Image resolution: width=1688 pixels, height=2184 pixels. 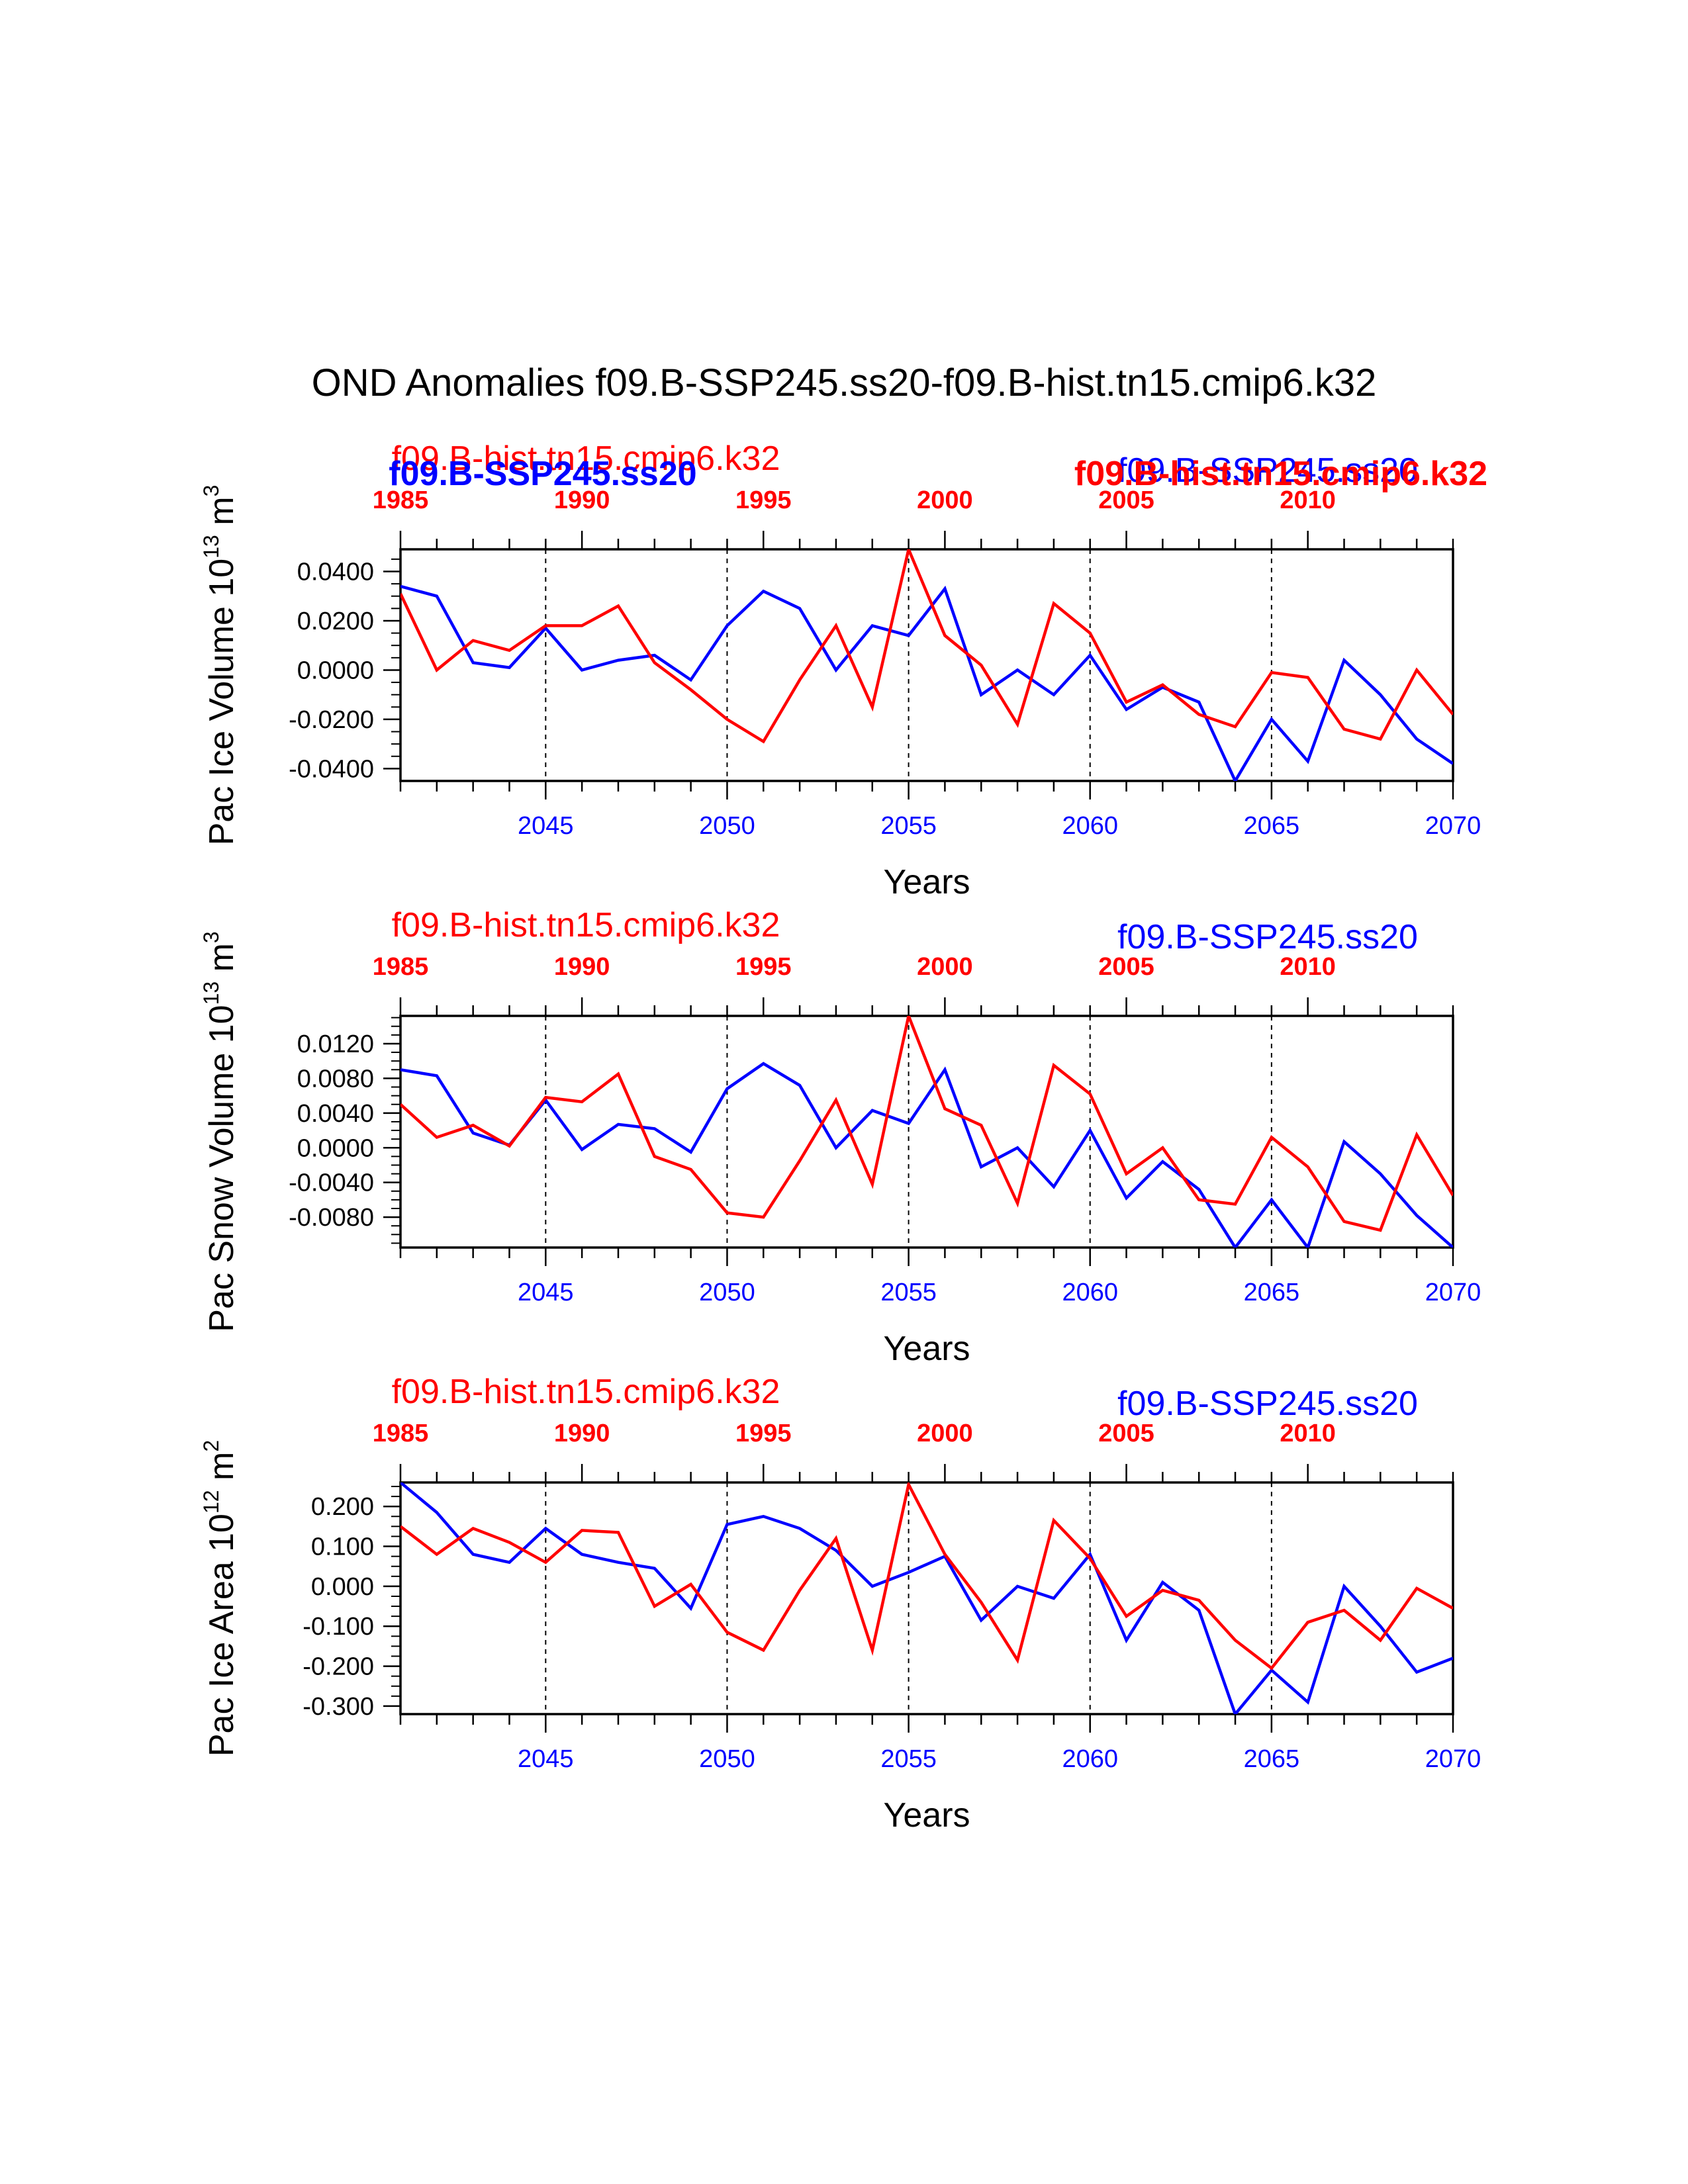 What do you see at coordinates (342, 1587) in the screenshot?
I see `y-tick-label: 0.000` at bounding box center [342, 1587].